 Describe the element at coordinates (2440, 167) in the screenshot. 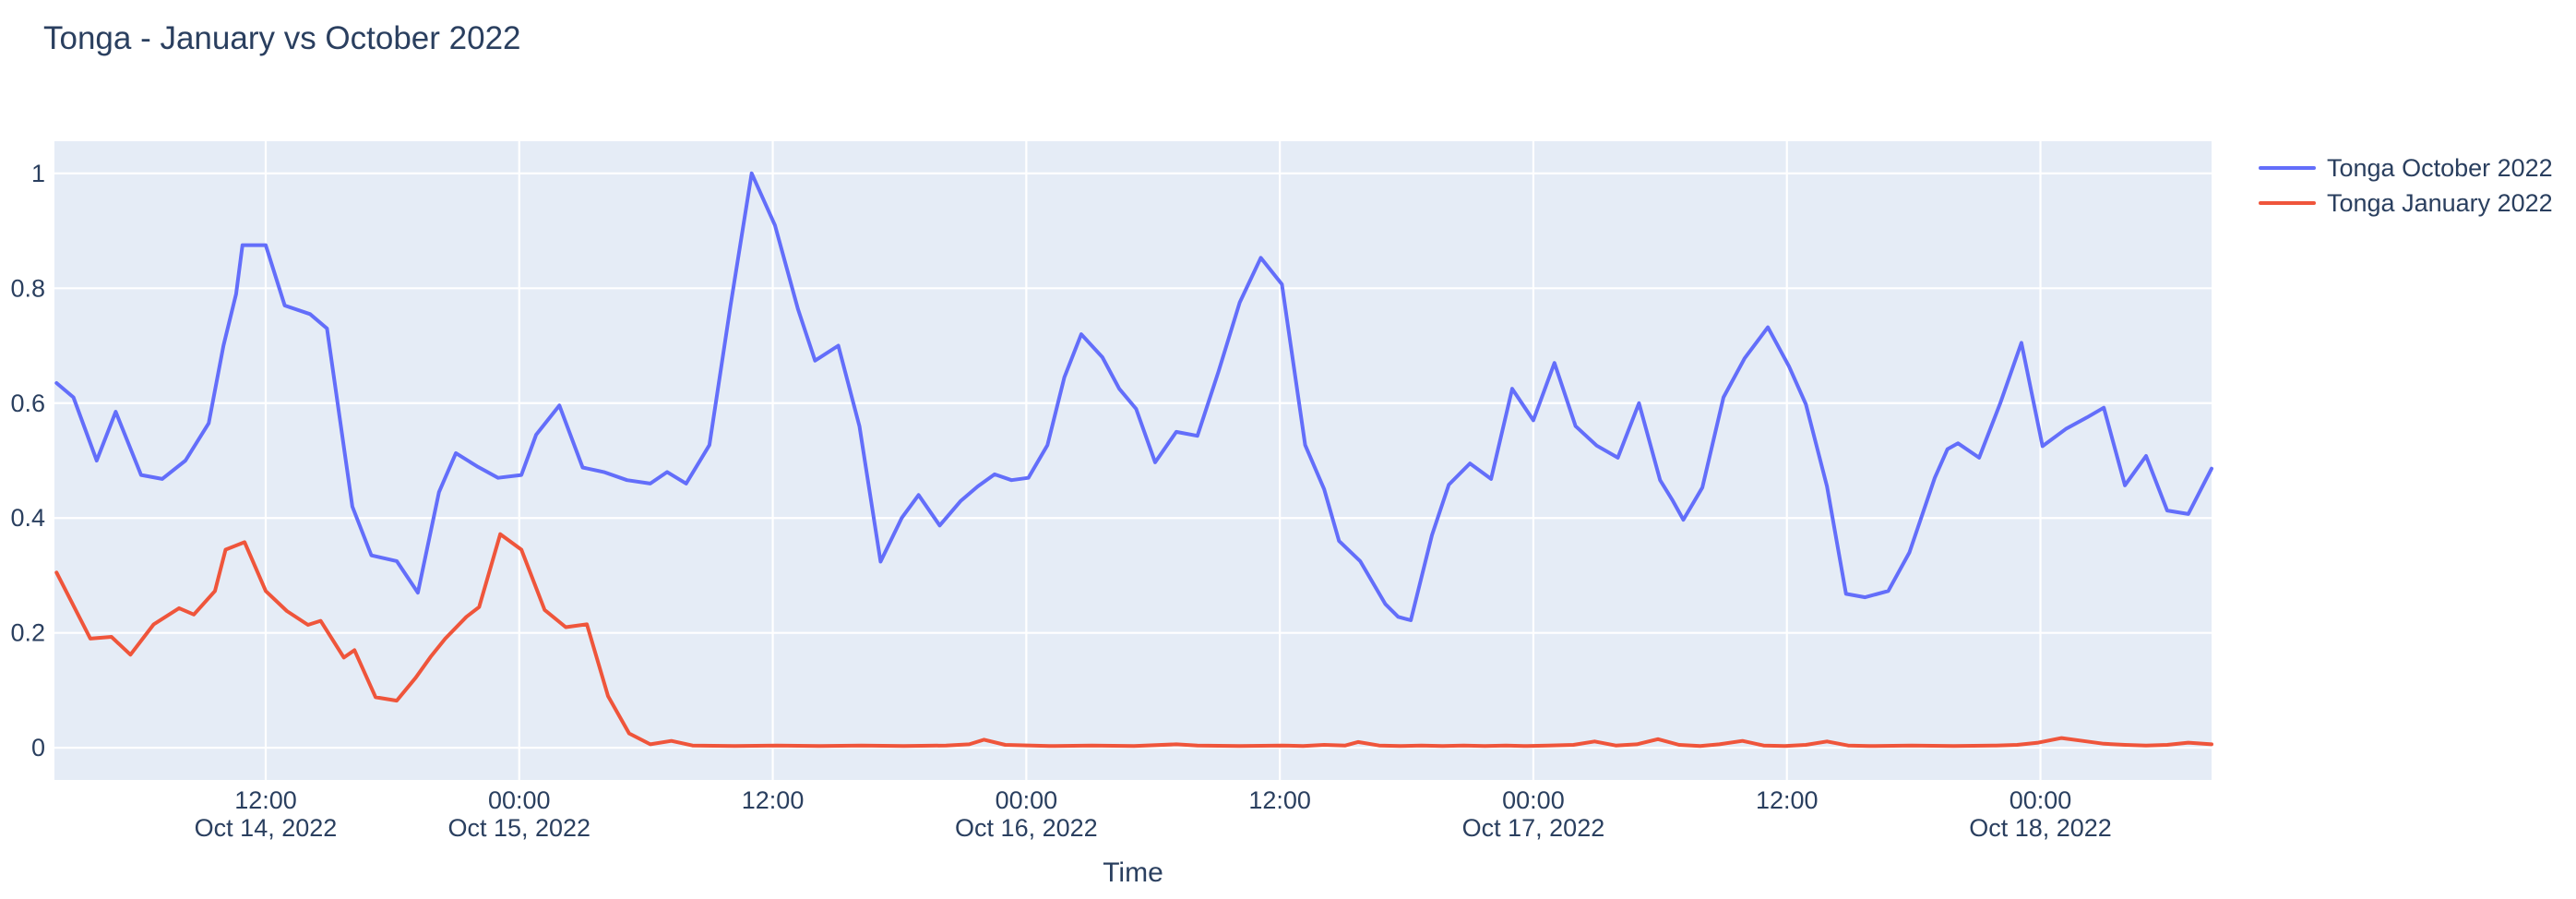

I see `legend-label-october: Tonga October 2022` at that location.